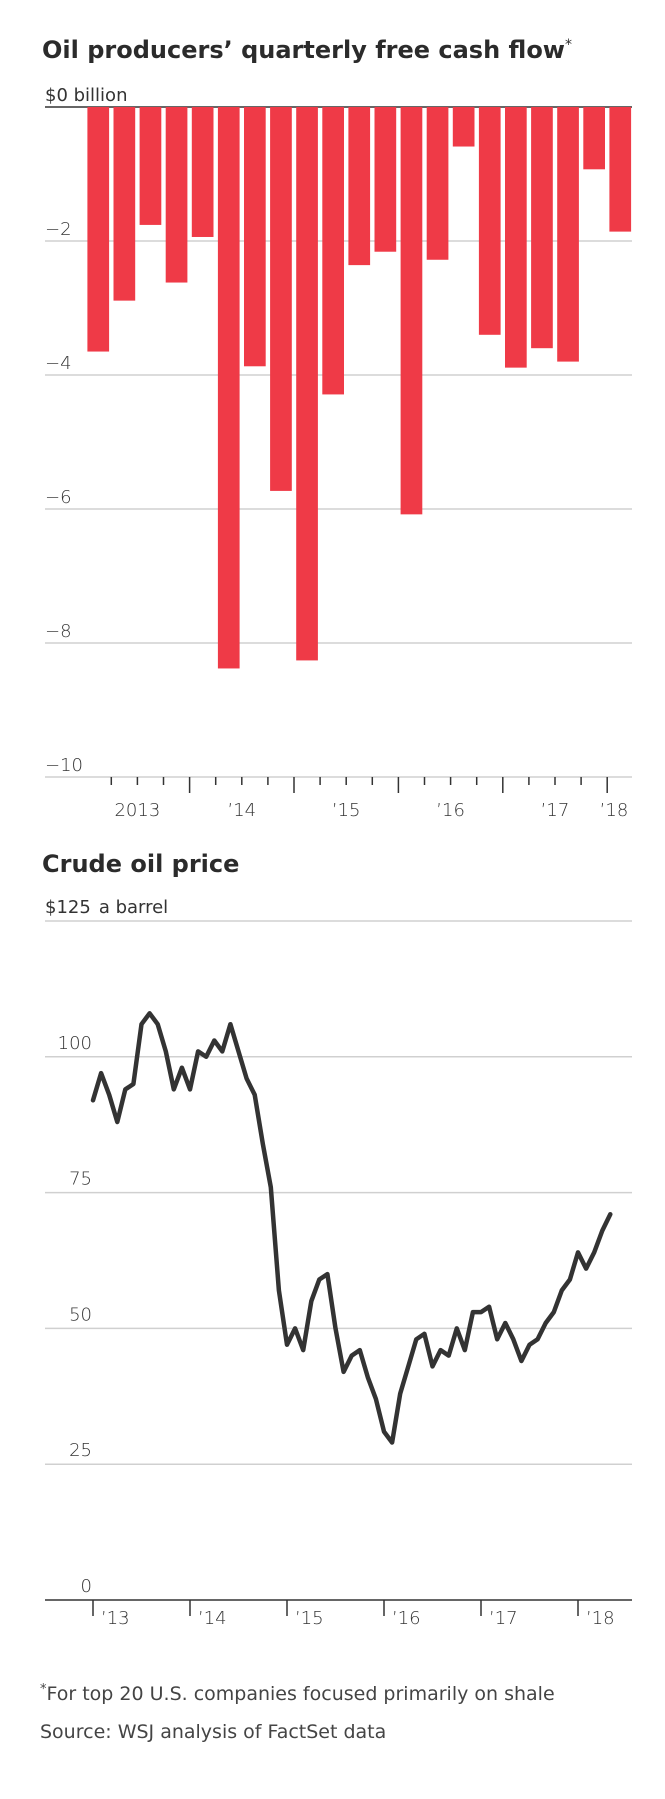  I want to click on chart2-title: Crude oil price, so click(140, 864).